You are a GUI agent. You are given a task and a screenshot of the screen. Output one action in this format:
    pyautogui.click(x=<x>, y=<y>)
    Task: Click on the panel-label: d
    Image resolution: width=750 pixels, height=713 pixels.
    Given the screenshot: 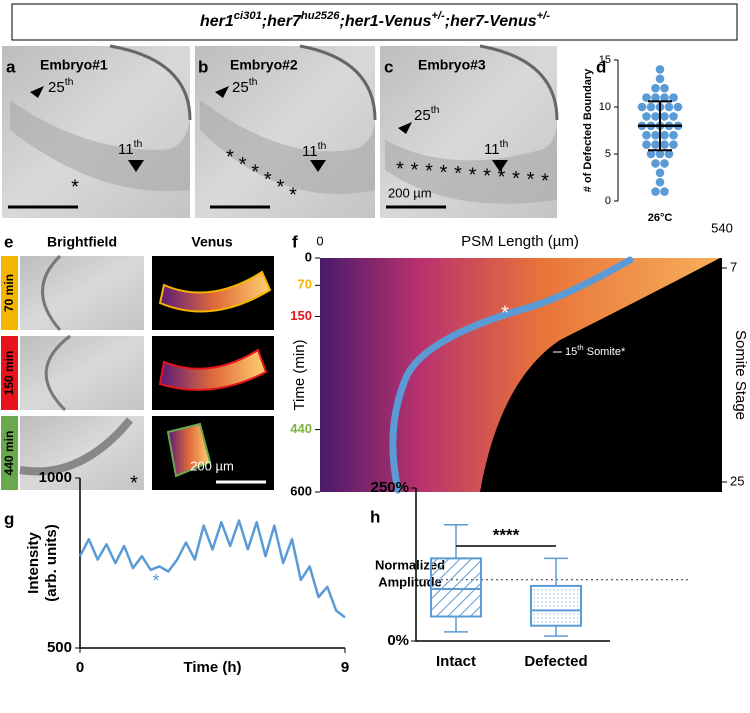 What is the action you would take?
    pyautogui.click(x=601, y=66)
    